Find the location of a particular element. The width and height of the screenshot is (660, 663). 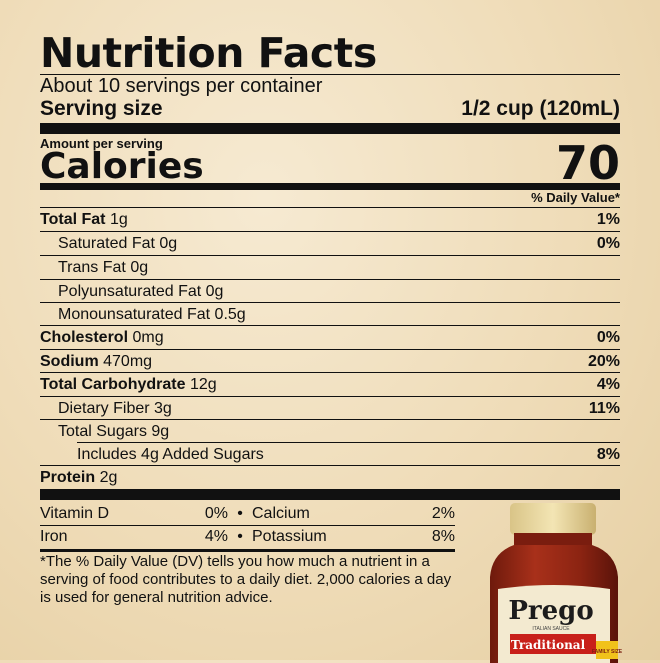

nutrient-name: Protein is located at coordinates (68, 477).